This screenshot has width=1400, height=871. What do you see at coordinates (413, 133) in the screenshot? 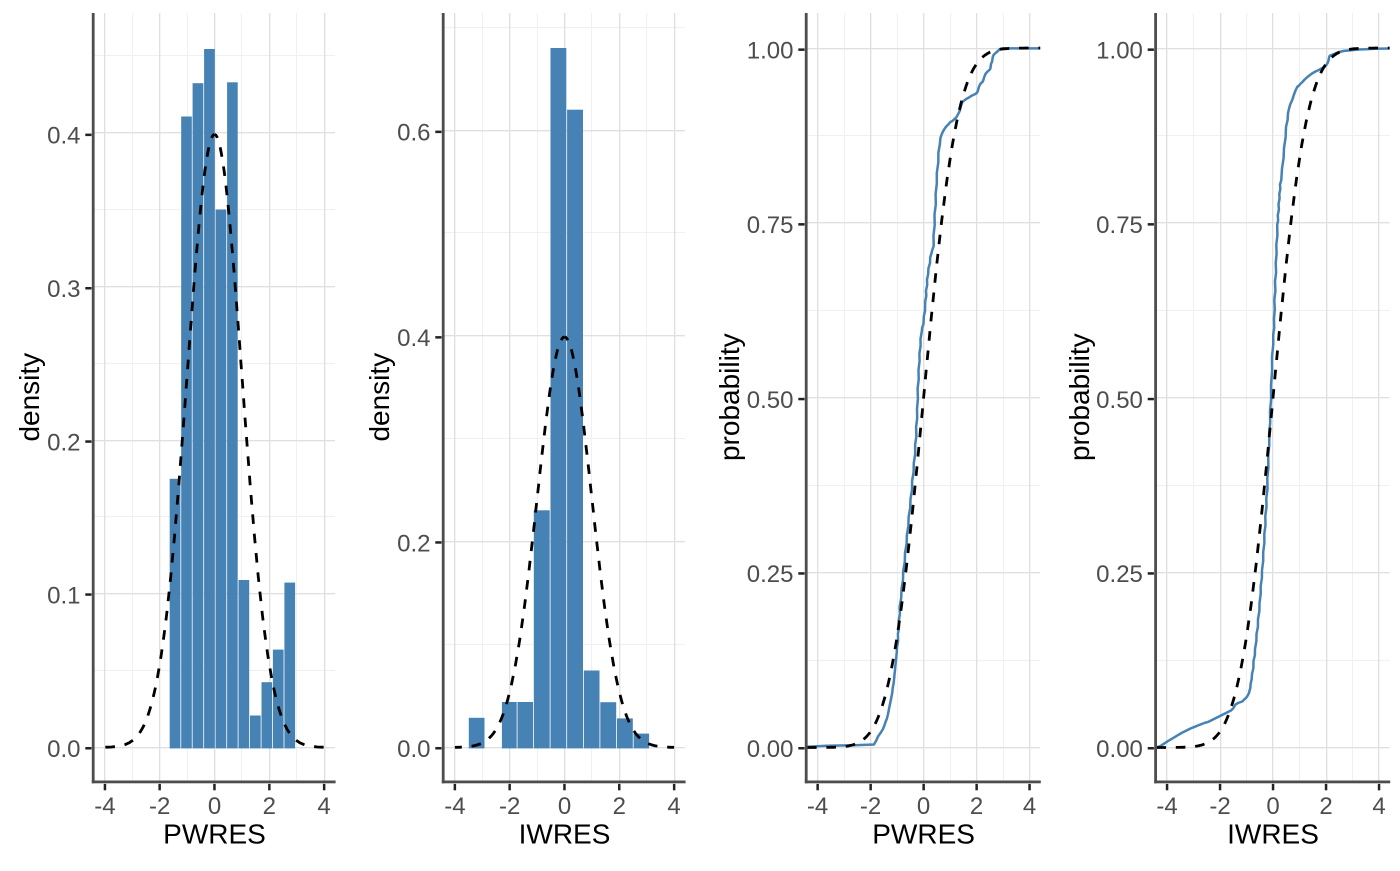
I see `svg-text: 0.6` at bounding box center [413, 133].